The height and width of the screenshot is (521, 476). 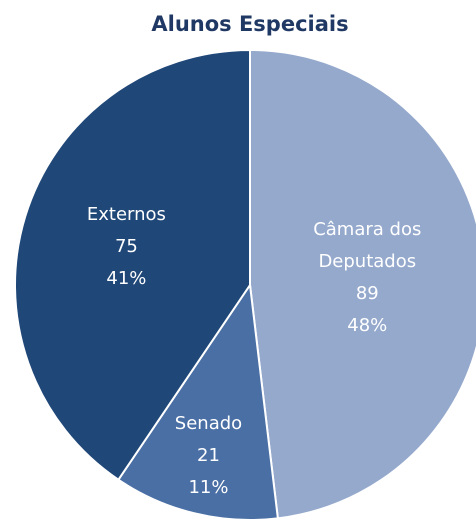 I want to click on chart-title: Alunos Especiais, so click(x=250, y=24).